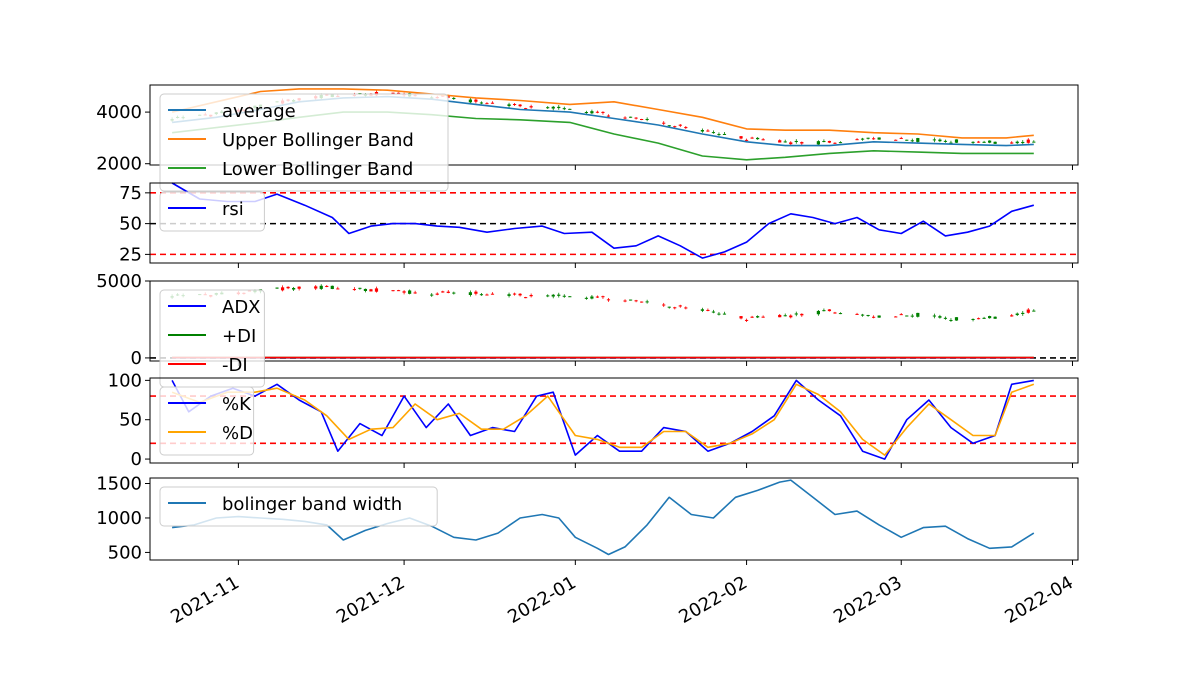  I want to click on stochastic-legend-label: %K, so click(237, 404).